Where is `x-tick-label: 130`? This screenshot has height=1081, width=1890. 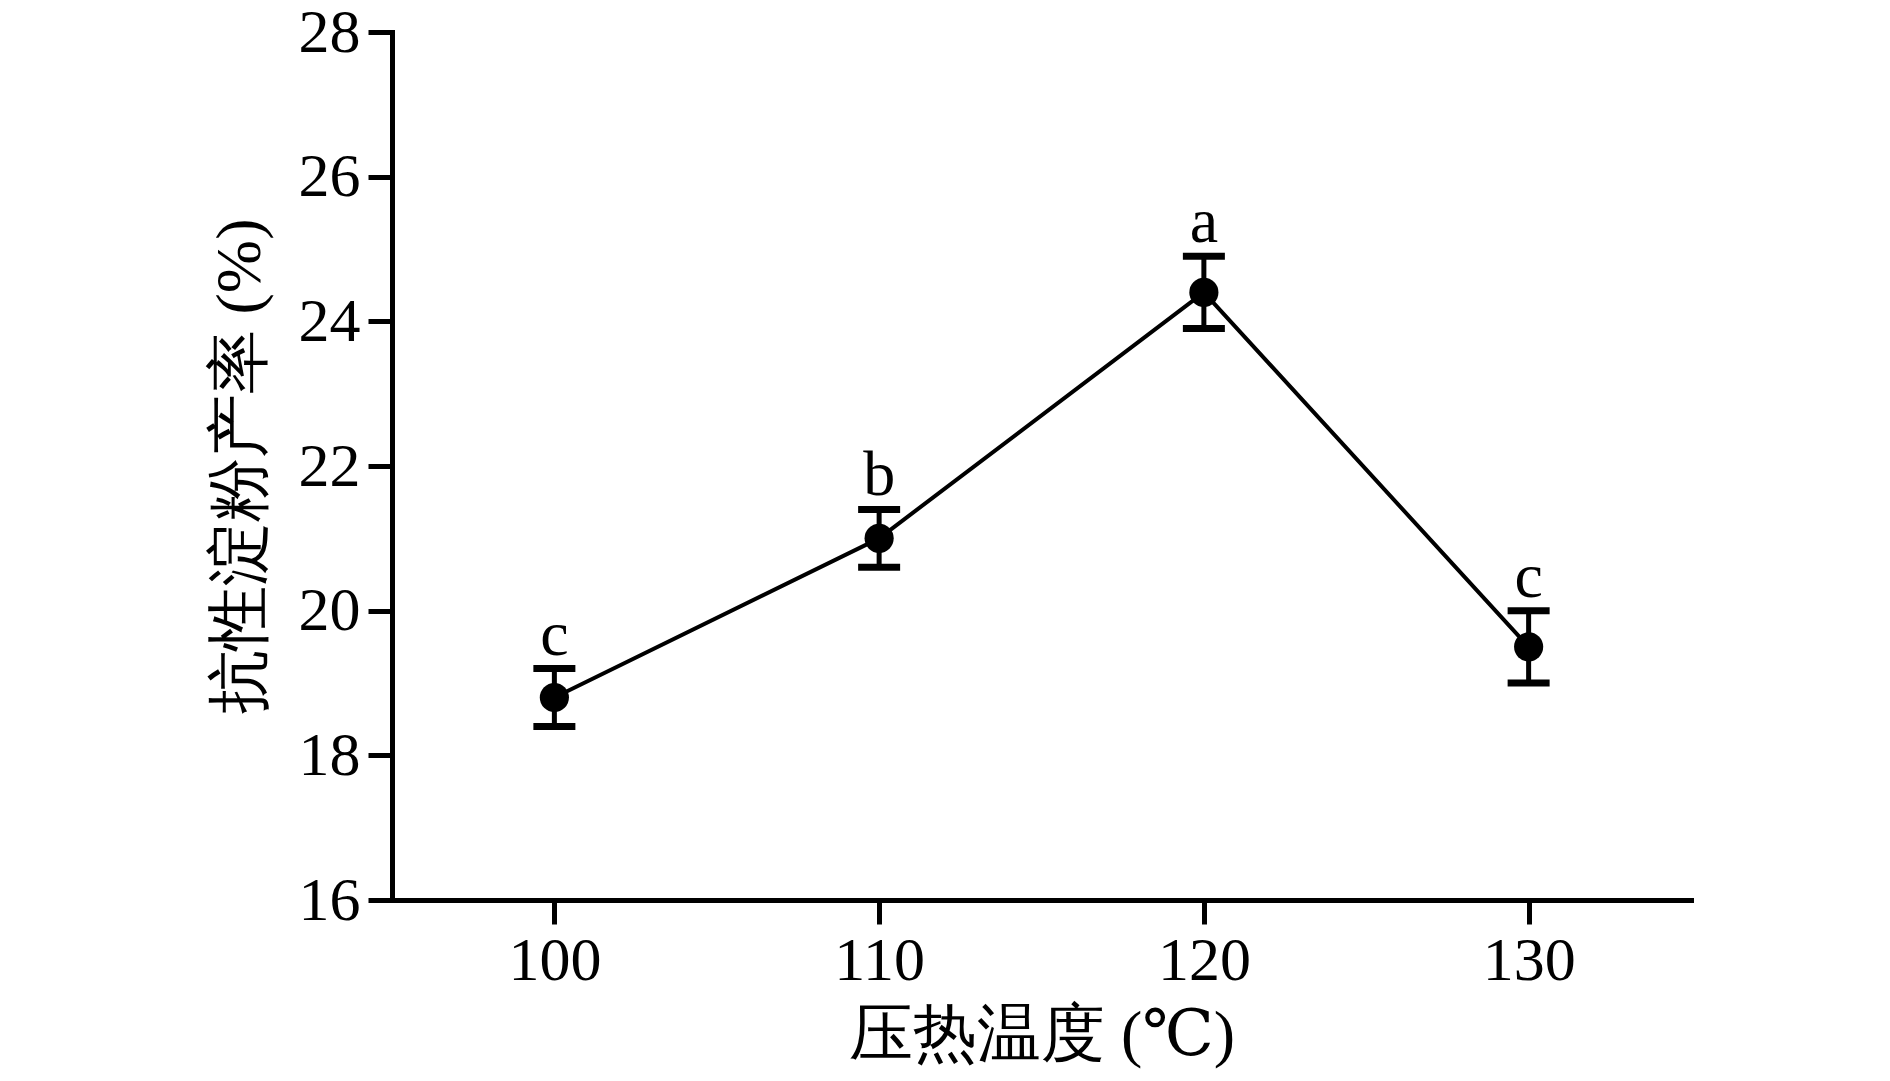
x-tick-label: 130 is located at coordinates (1529, 958).